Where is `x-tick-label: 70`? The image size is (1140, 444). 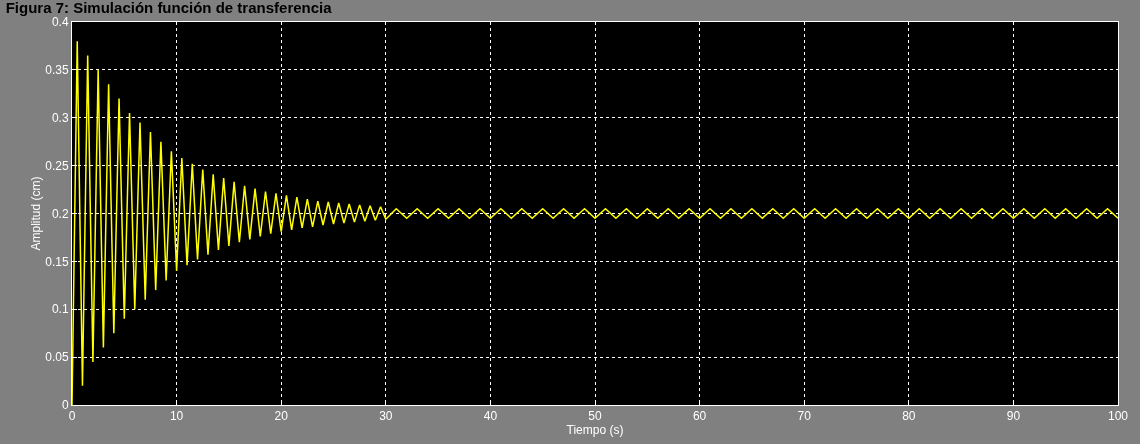
x-tick-label: 70 is located at coordinates (804, 416).